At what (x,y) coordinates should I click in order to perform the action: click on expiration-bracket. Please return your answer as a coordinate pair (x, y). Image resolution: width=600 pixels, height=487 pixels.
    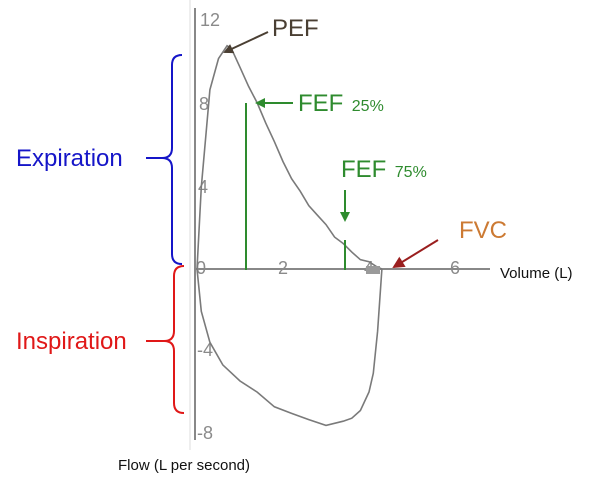
    Looking at the image, I should click on (172, 159).